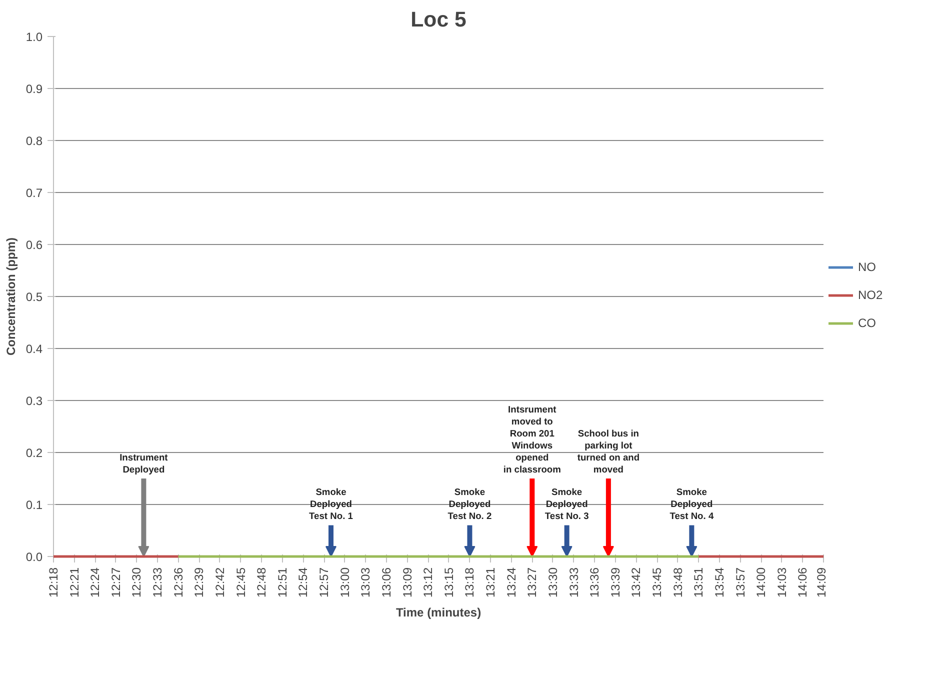 The image size is (940, 677). Describe the element at coordinates (469, 582) in the screenshot. I see `x-tick-label: 13:18` at that location.